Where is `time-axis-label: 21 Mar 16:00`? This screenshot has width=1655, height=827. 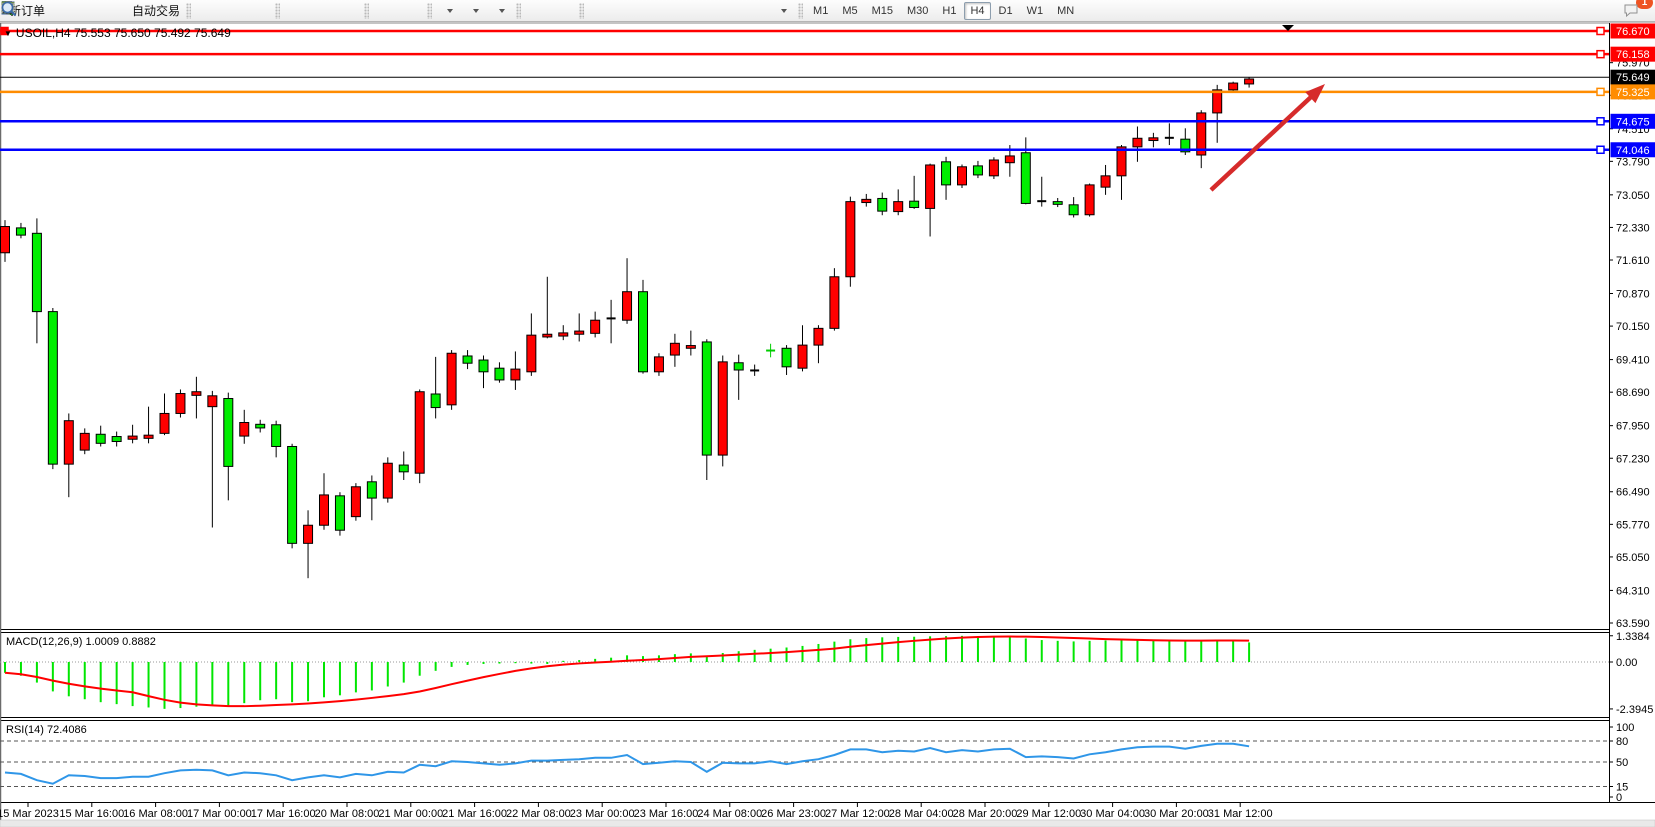
time-axis-label: 21 Mar 16:00 is located at coordinates (474, 814).